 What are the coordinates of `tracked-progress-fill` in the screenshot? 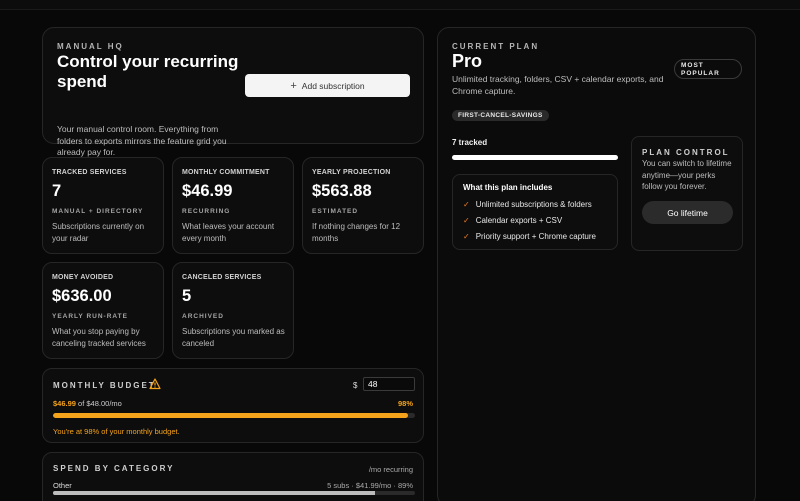 It's located at (535, 157).